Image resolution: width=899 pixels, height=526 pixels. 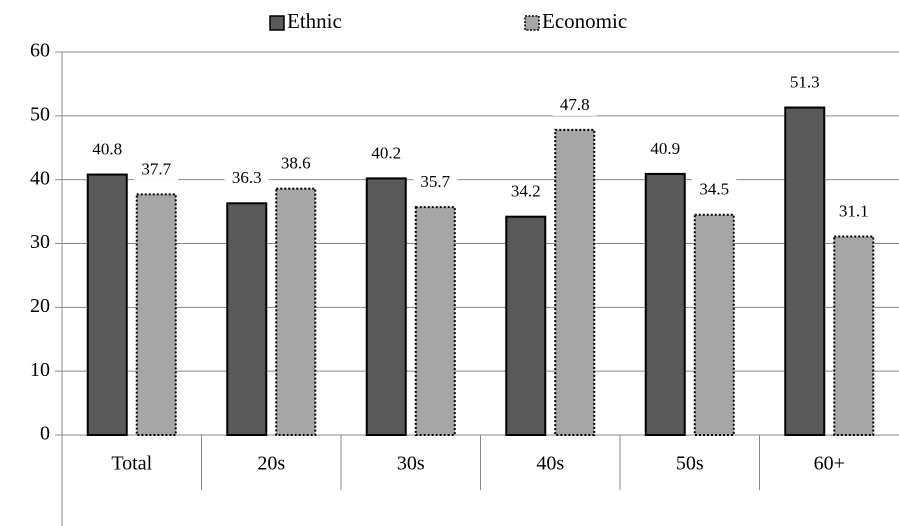 I want to click on y-tick-label: 50, so click(x=40, y=114).